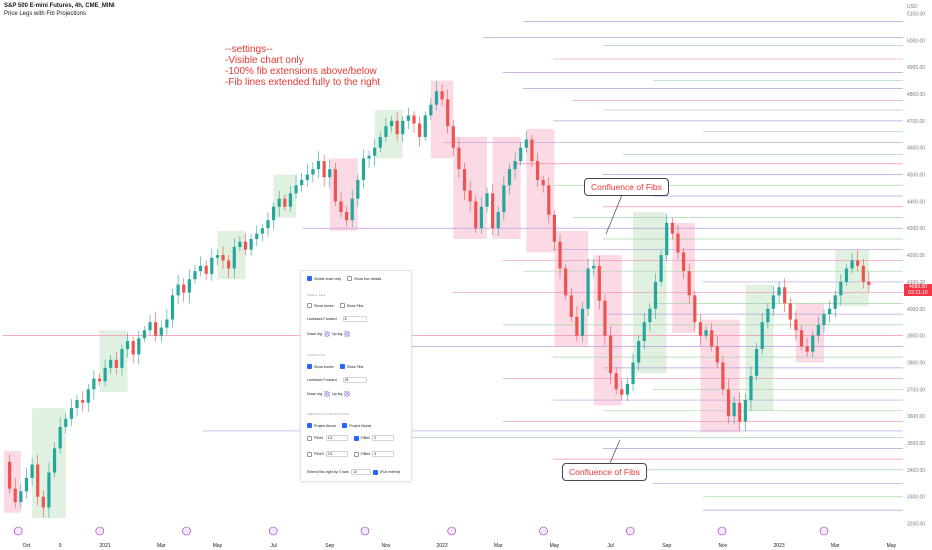 The height and width of the screenshot is (550, 932). I want to click on project-above-checkbox, so click(309, 425).